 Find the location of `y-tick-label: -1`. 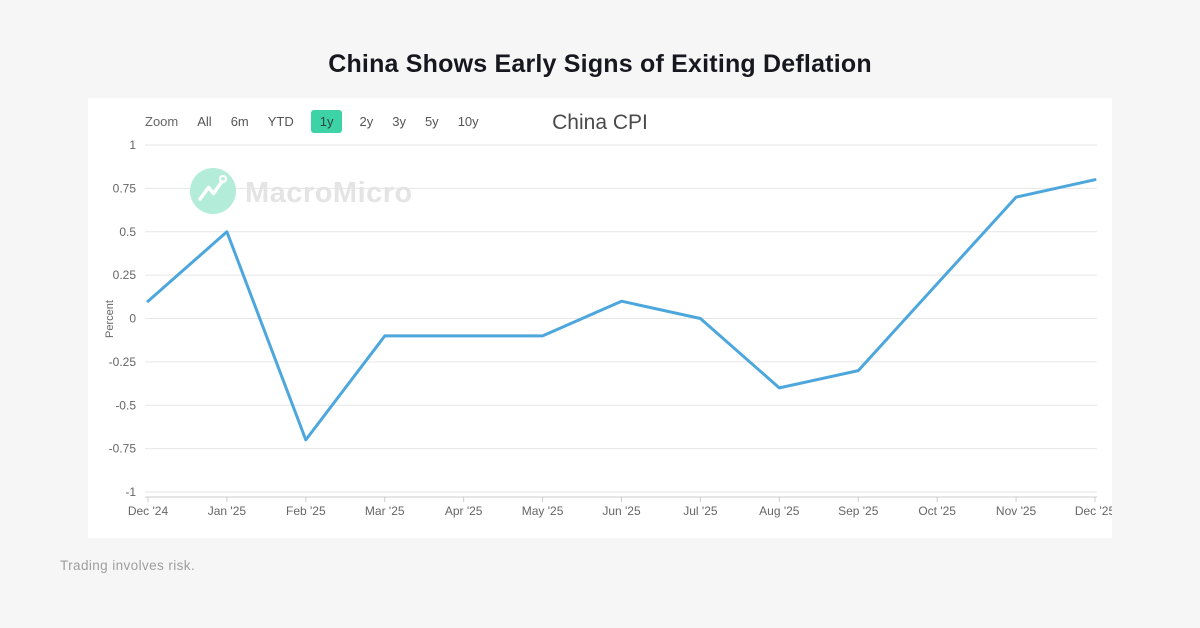

y-tick-label: -1 is located at coordinates (130, 492).